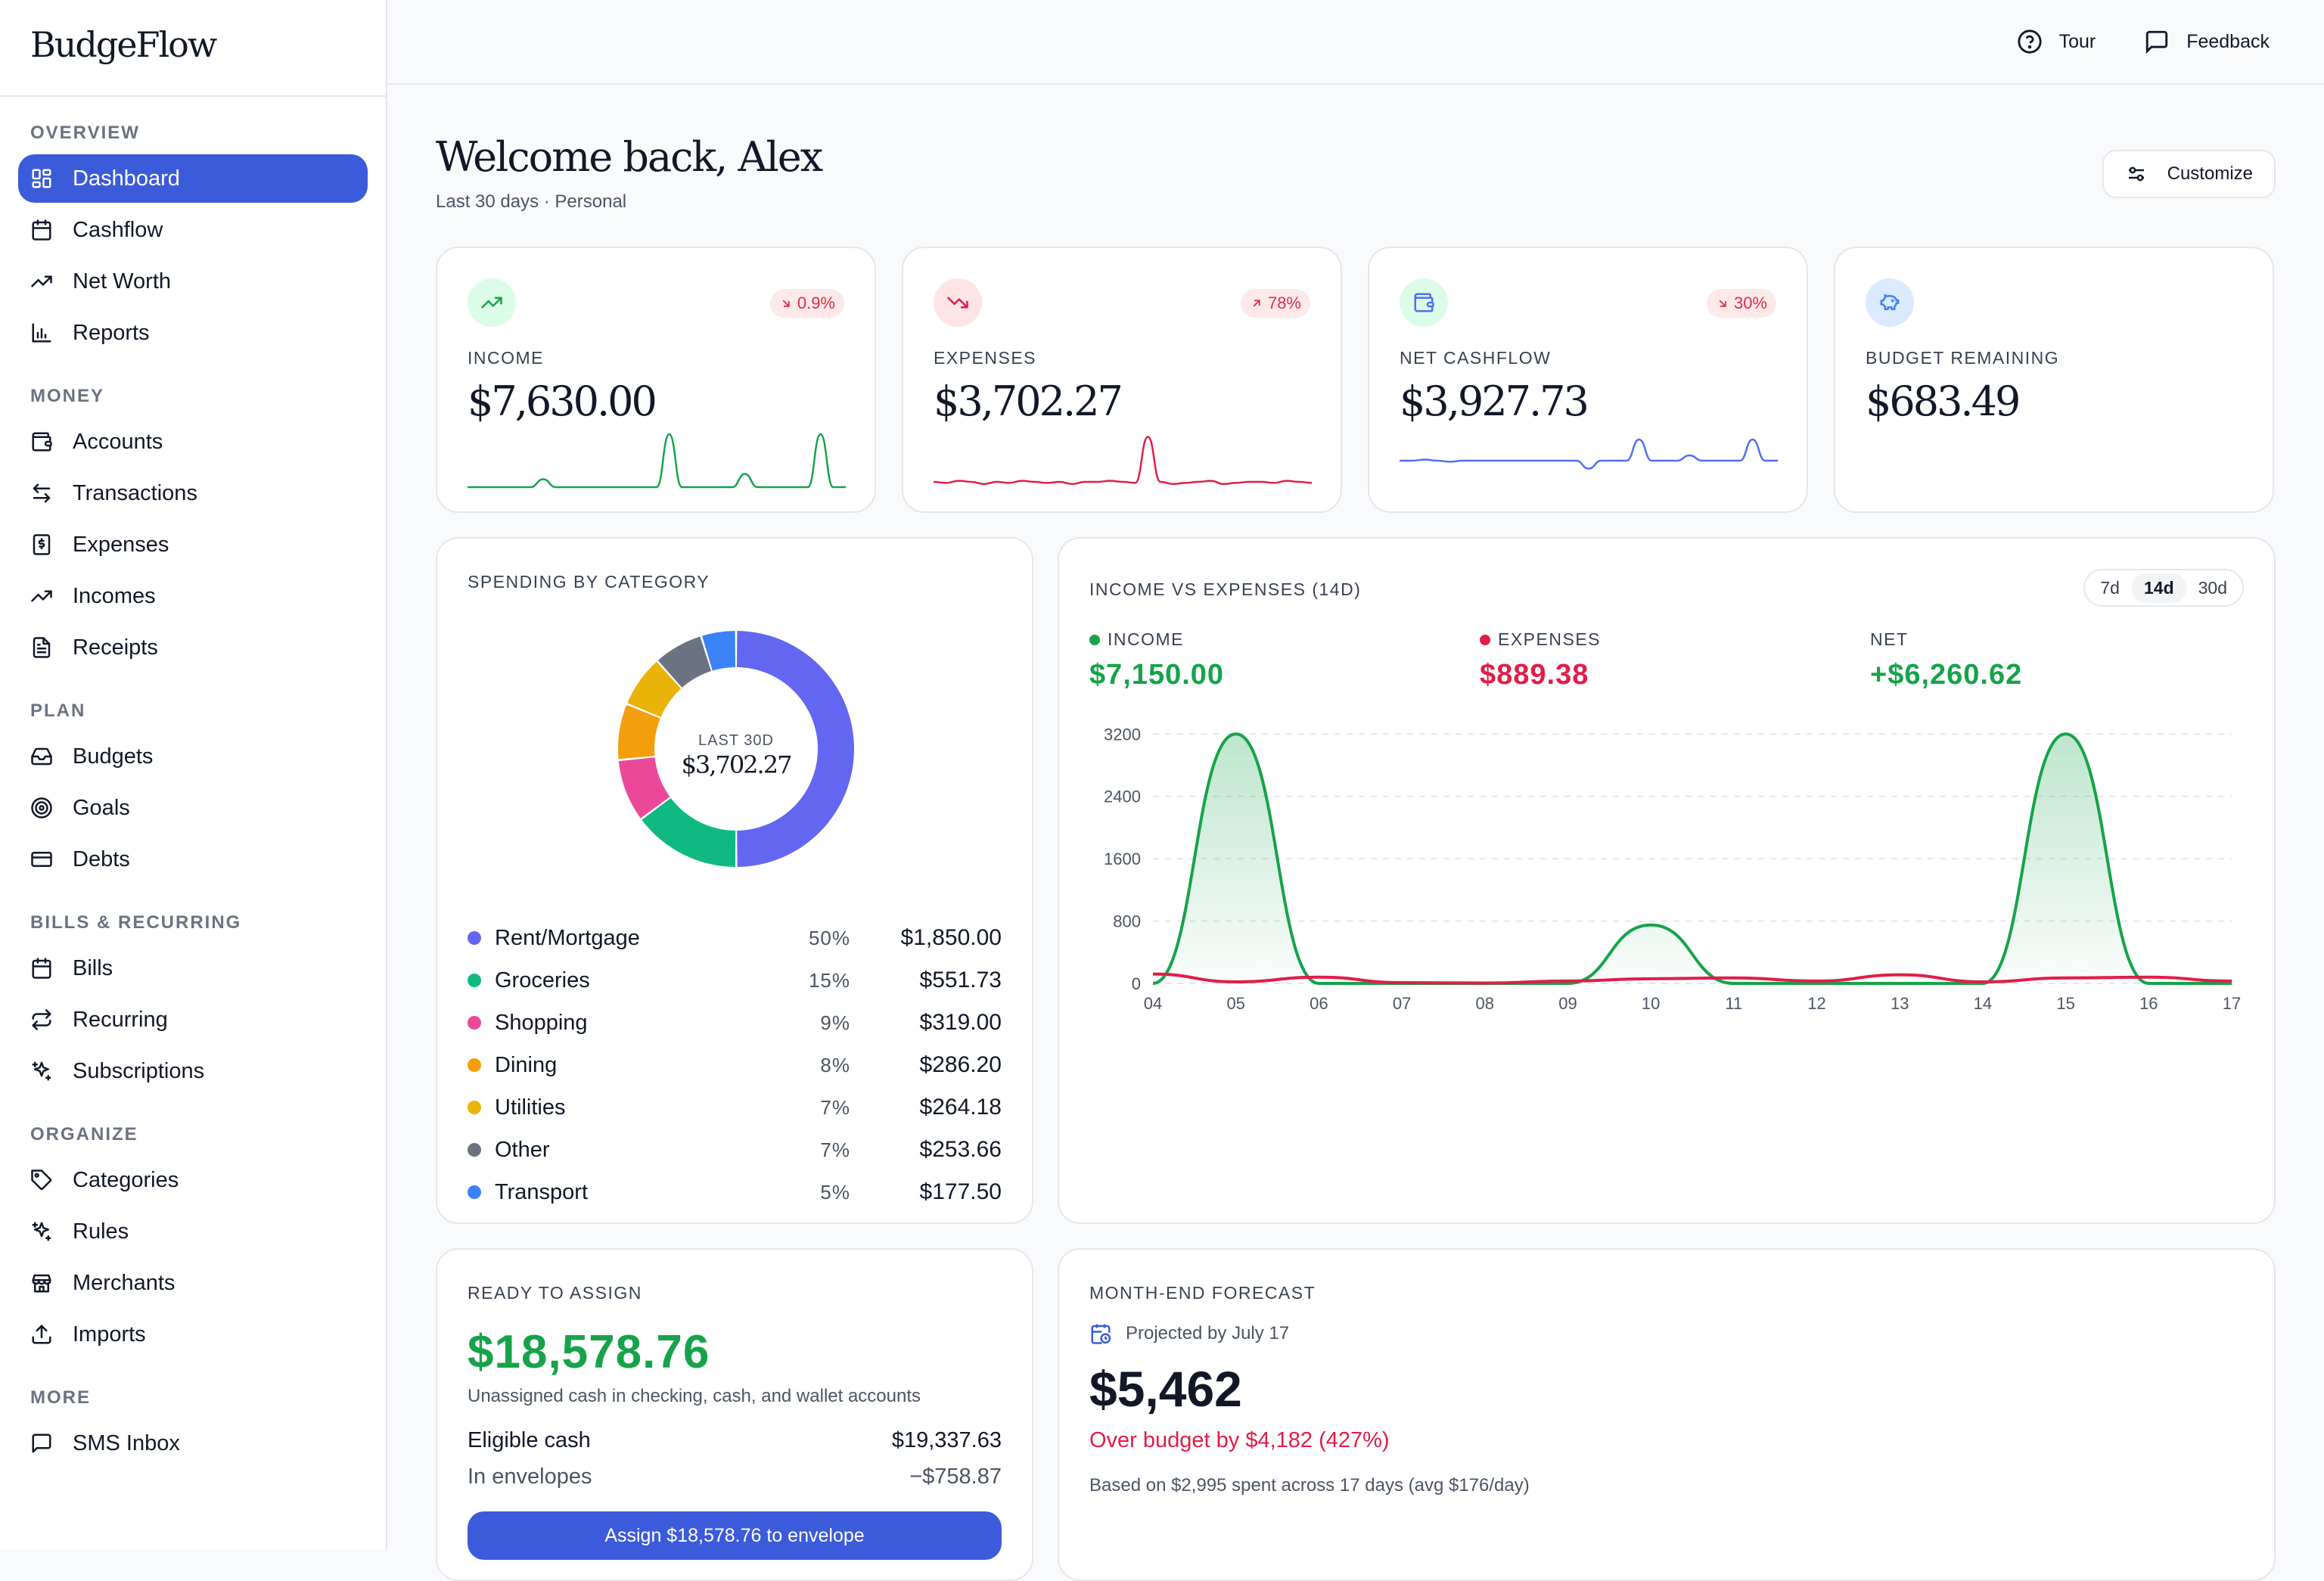 This screenshot has height=1581, width=2324. What do you see at coordinates (135, 493) in the screenshot?
I see `sidebar-item-label: Transactions` at bounding box center [135, 493].